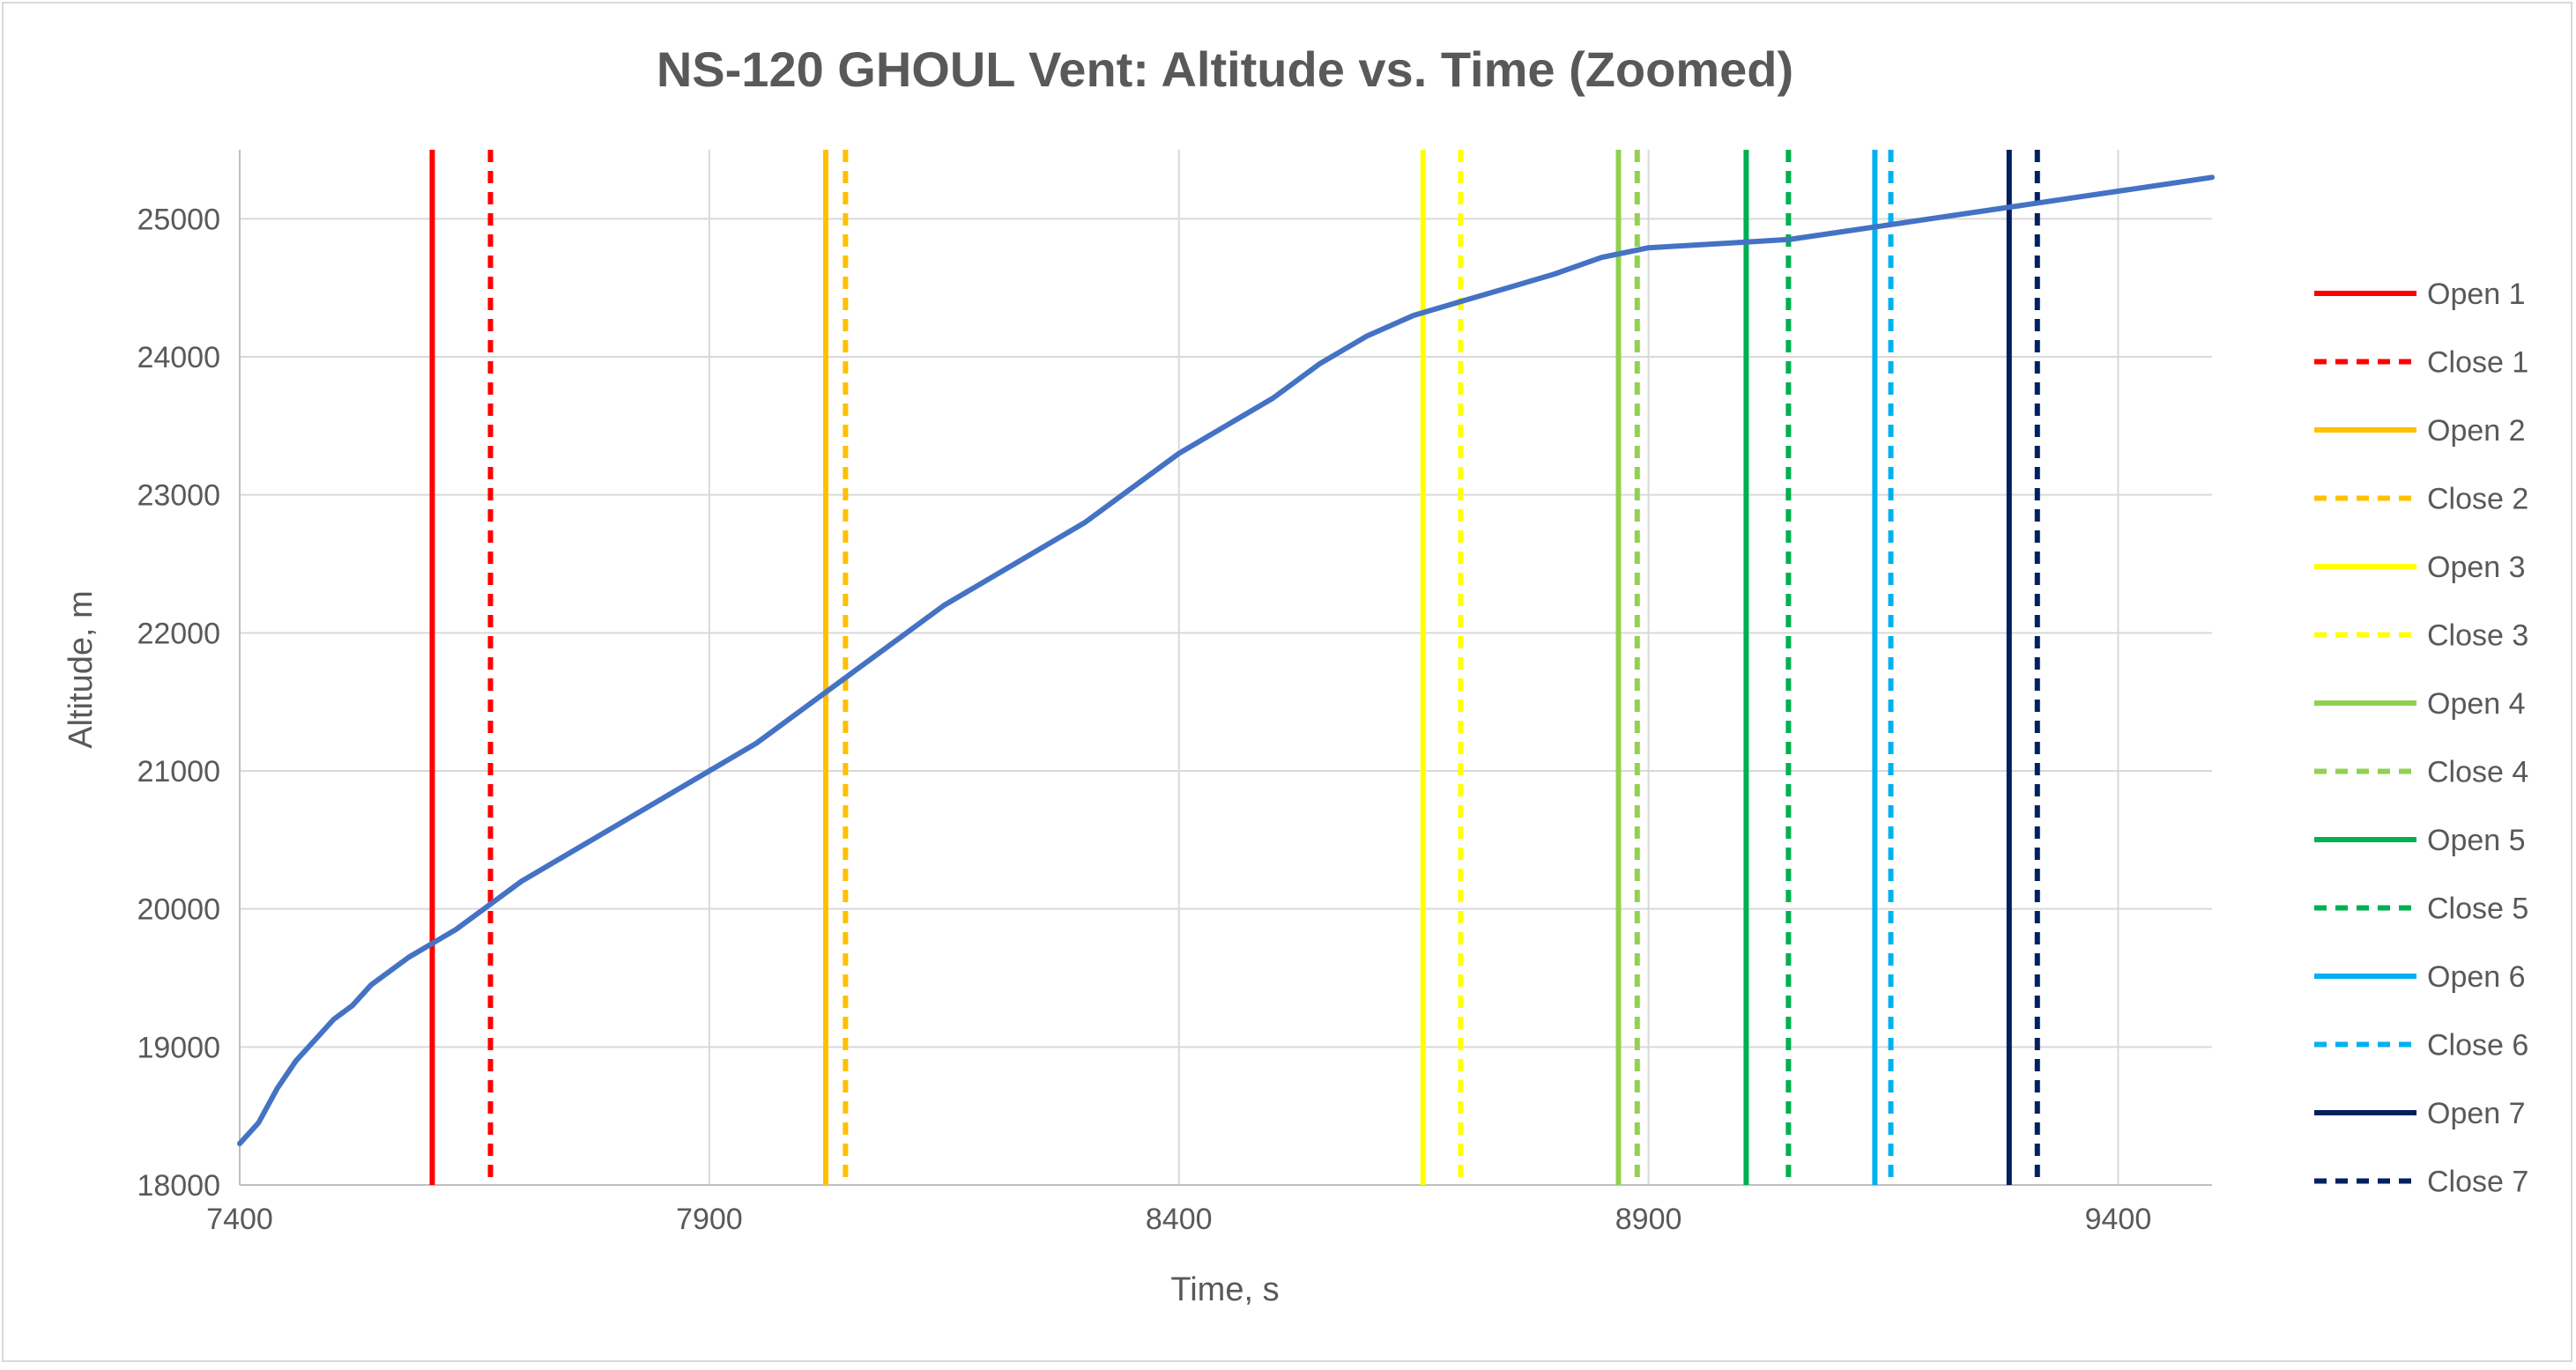 Image resolution: width=2576 pixels, height=1370 pixels. Describe the element at coordinates (178, 1047) in the screenshot. I see `y-tick-label: 19000` at that location.